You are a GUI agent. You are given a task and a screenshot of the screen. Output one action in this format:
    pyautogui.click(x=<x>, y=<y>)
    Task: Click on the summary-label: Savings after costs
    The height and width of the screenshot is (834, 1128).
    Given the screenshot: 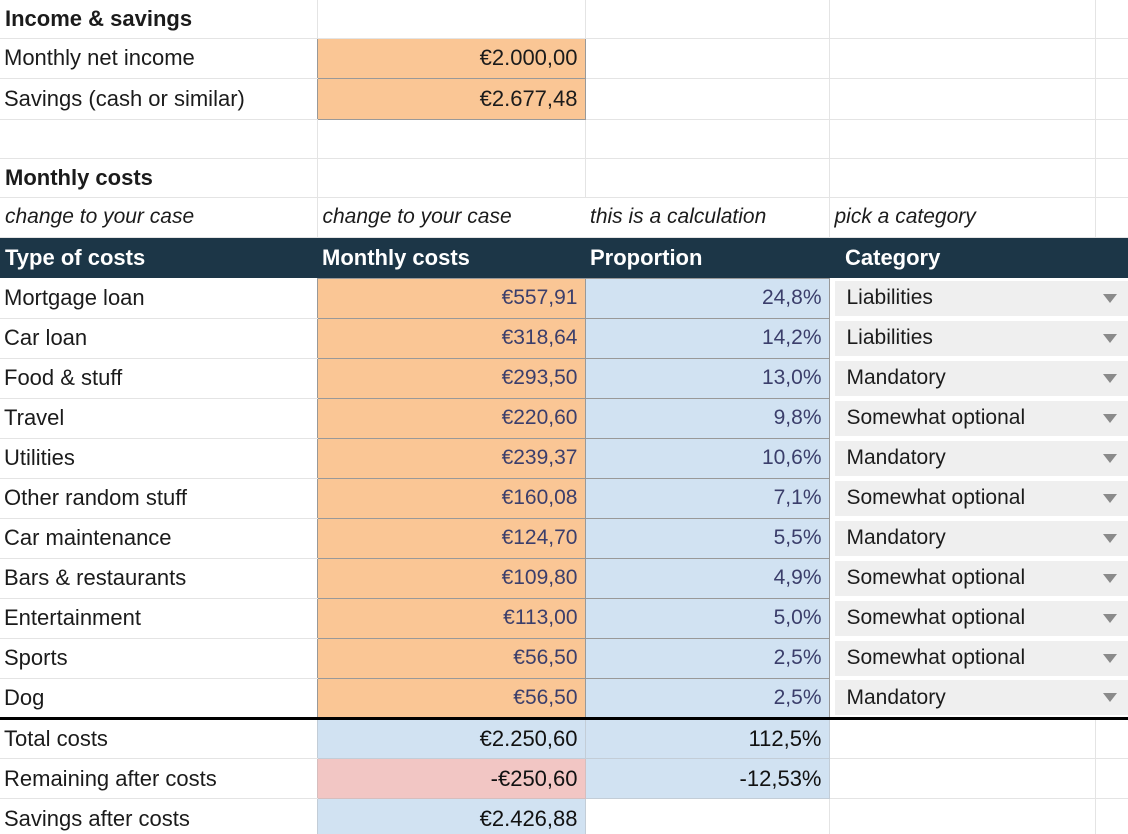 What is the action you would take?
    pyautogui.click(x=158, y=816)
    